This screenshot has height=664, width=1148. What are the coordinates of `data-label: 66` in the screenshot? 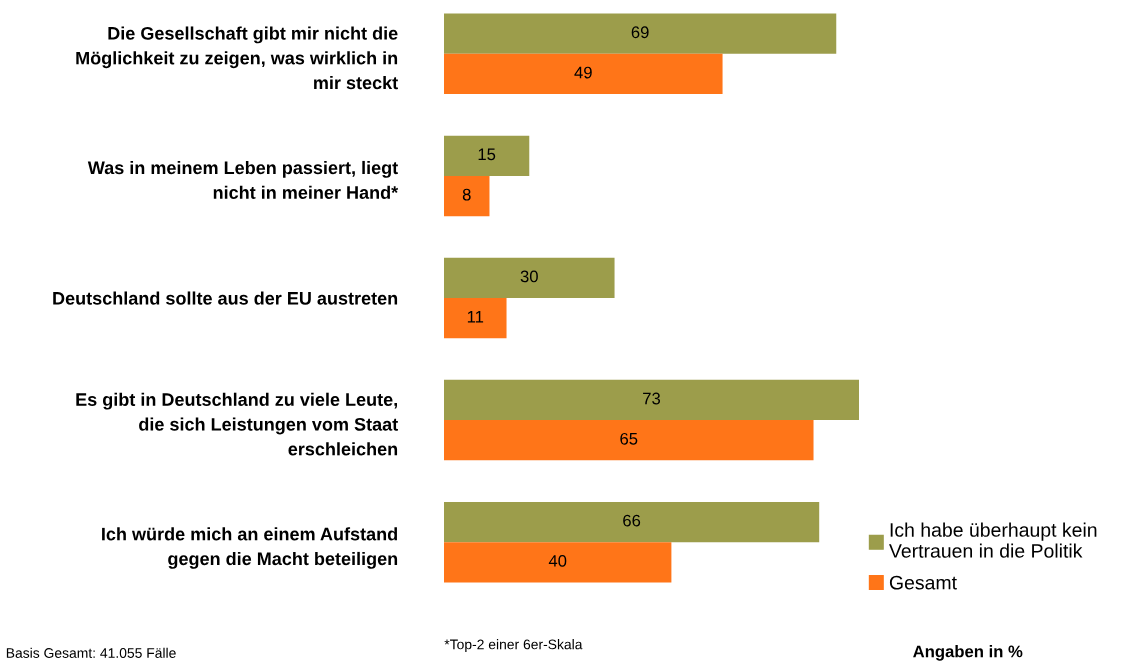 It's located at (632, 520).